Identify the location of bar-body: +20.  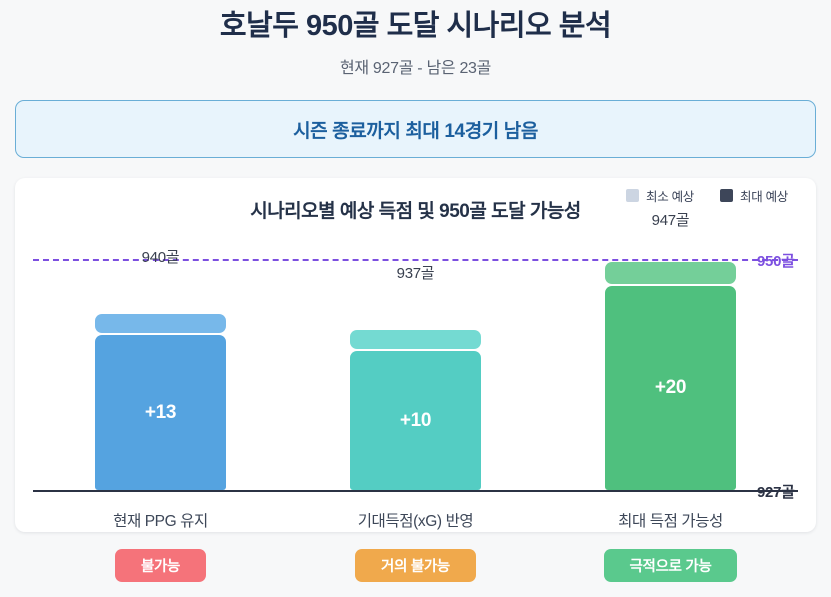
(670, 388).